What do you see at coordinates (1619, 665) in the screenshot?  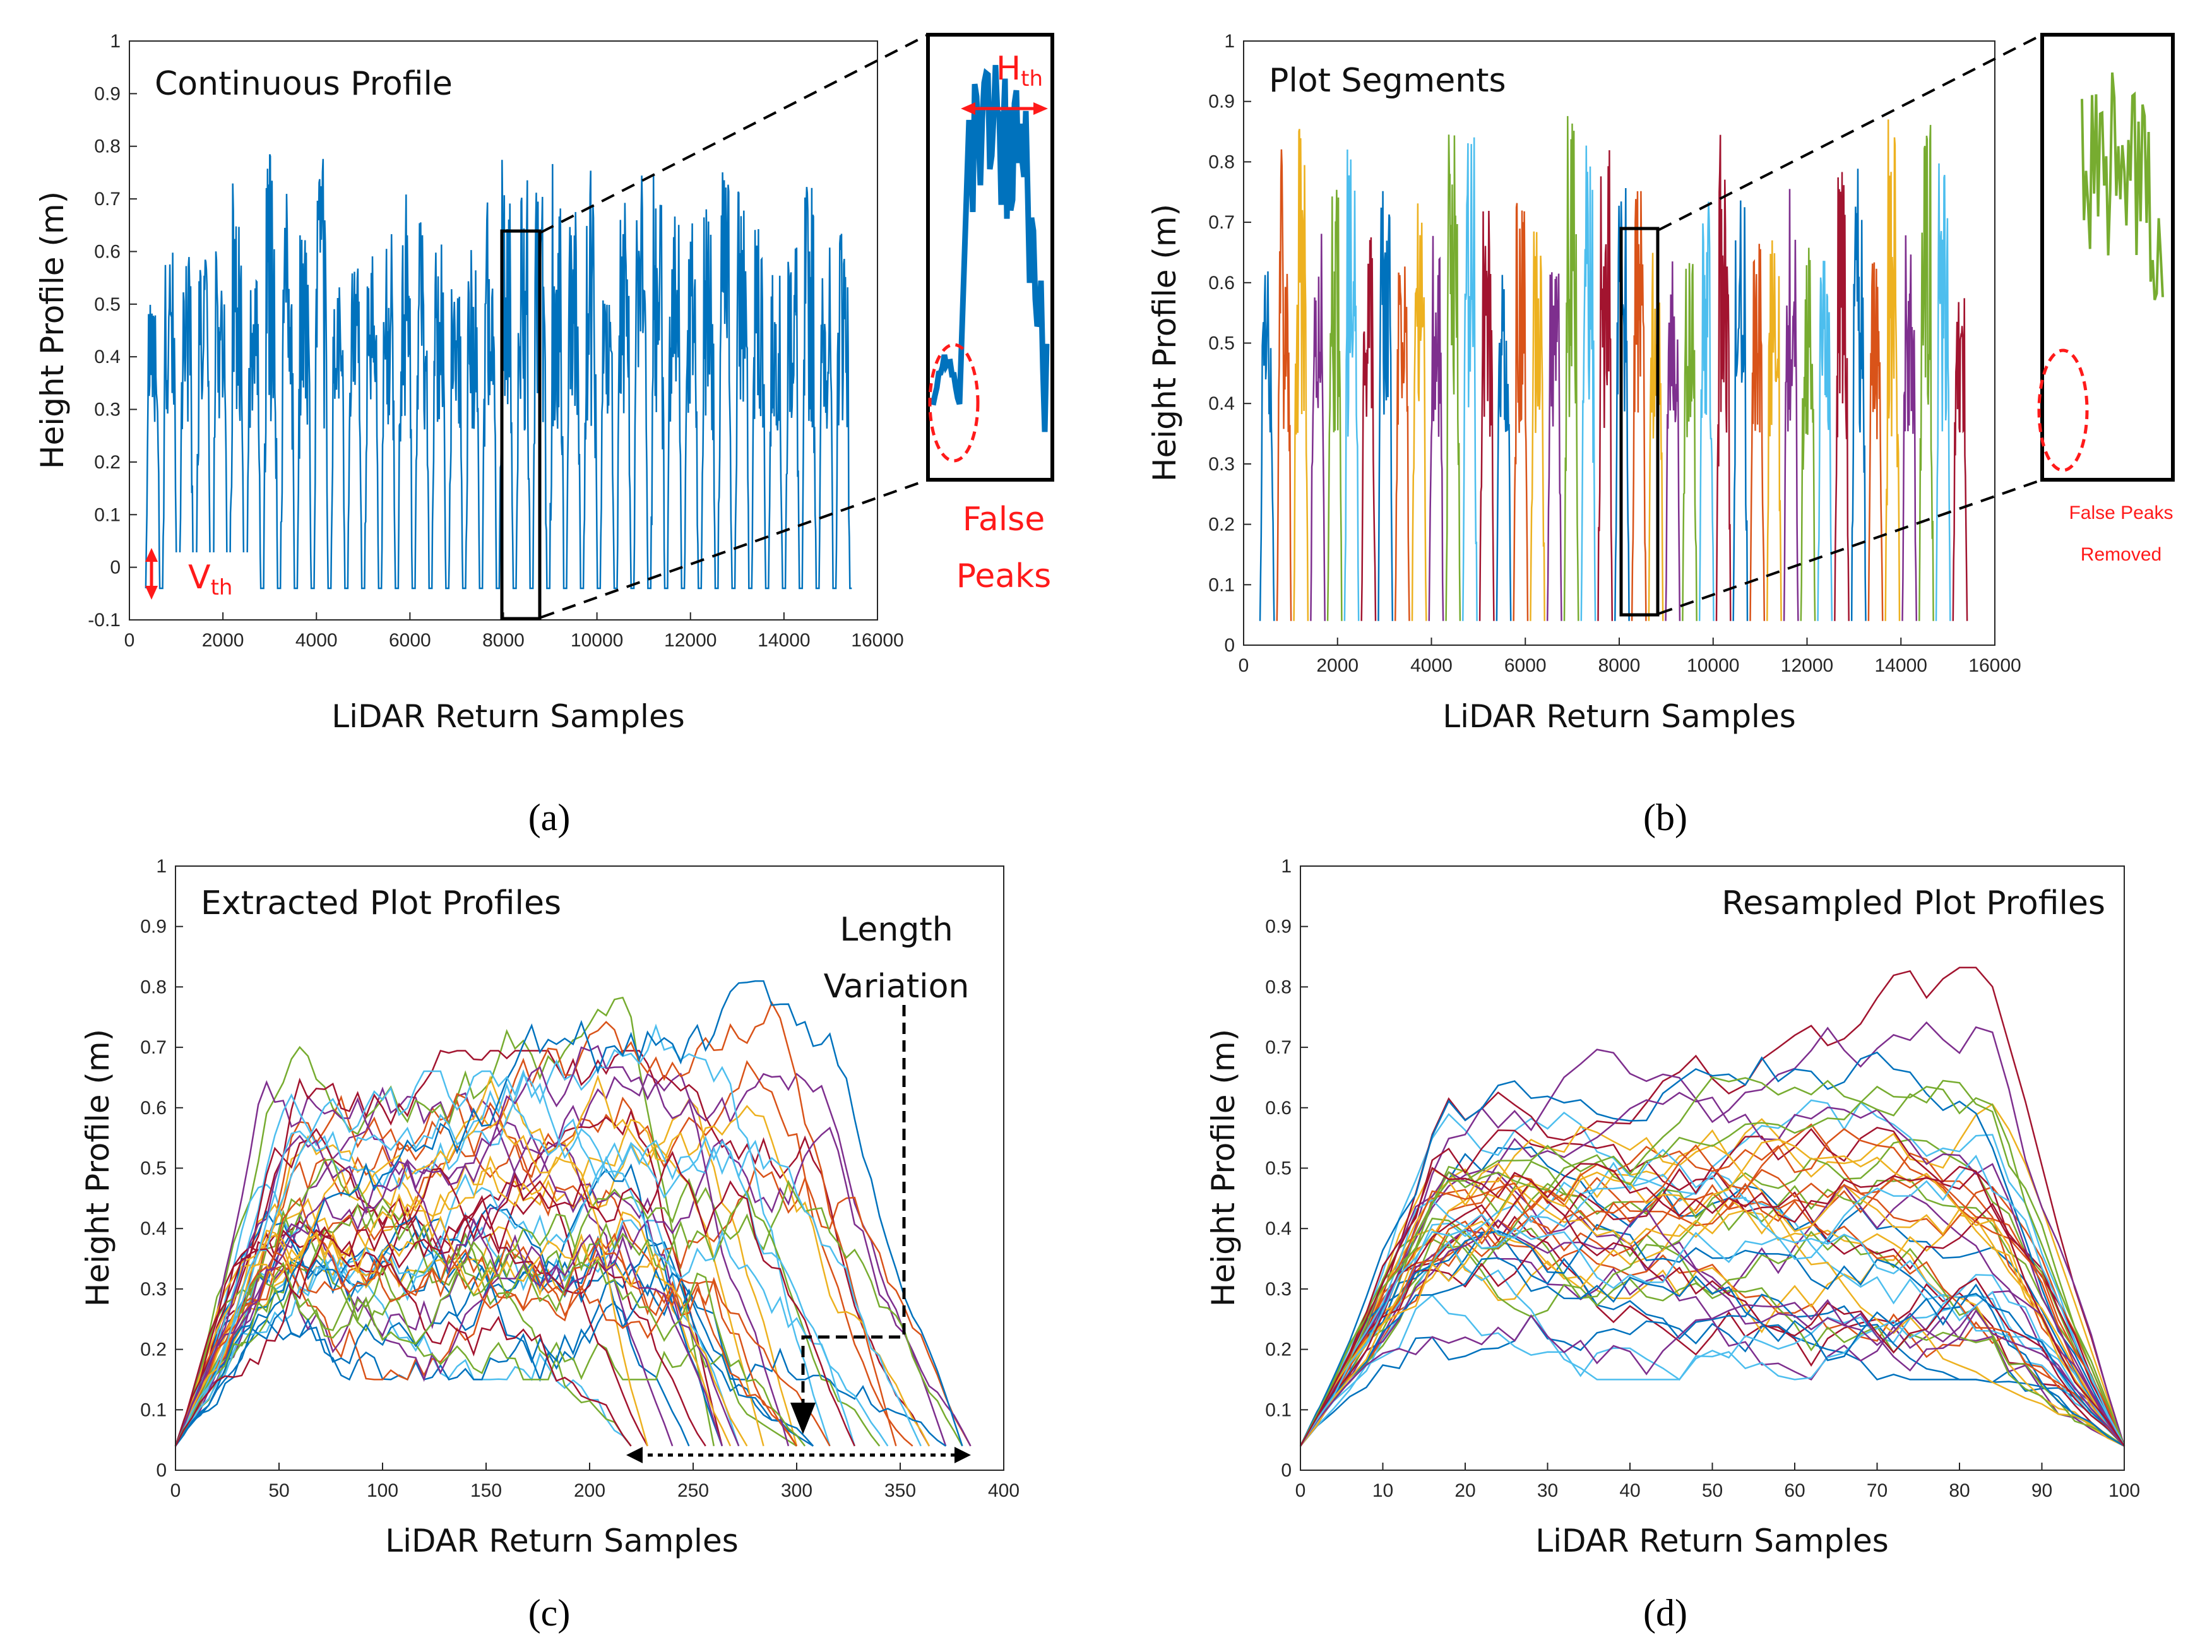 I see `panel-b-xtick-label: 8000` at bounding box center [1619, 665].